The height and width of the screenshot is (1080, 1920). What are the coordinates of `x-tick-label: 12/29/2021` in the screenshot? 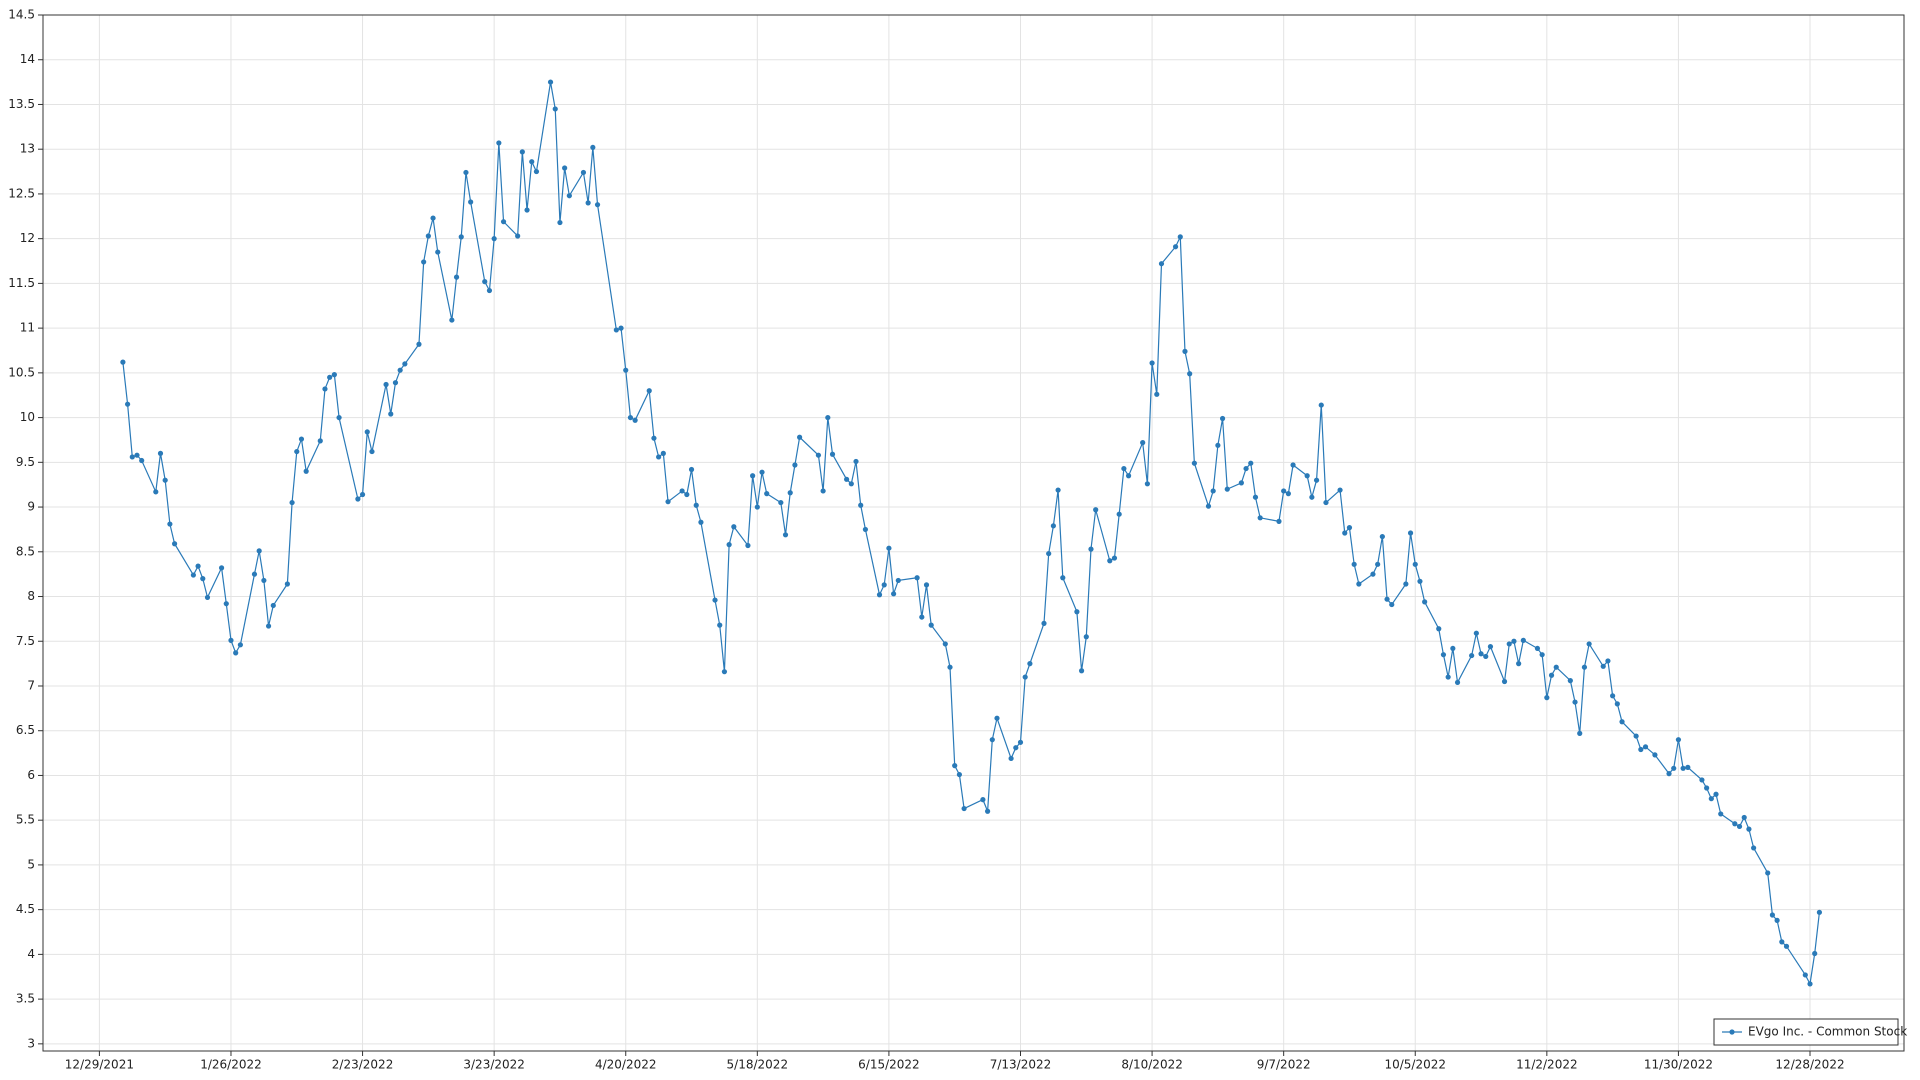 It's located at (99, 1065).